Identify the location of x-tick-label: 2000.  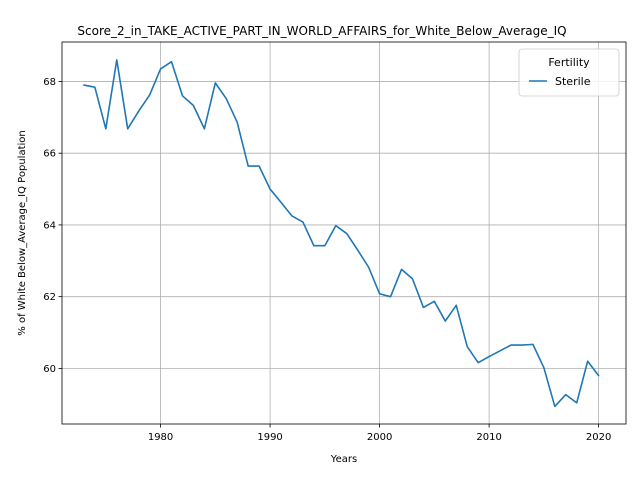
(379, 437).